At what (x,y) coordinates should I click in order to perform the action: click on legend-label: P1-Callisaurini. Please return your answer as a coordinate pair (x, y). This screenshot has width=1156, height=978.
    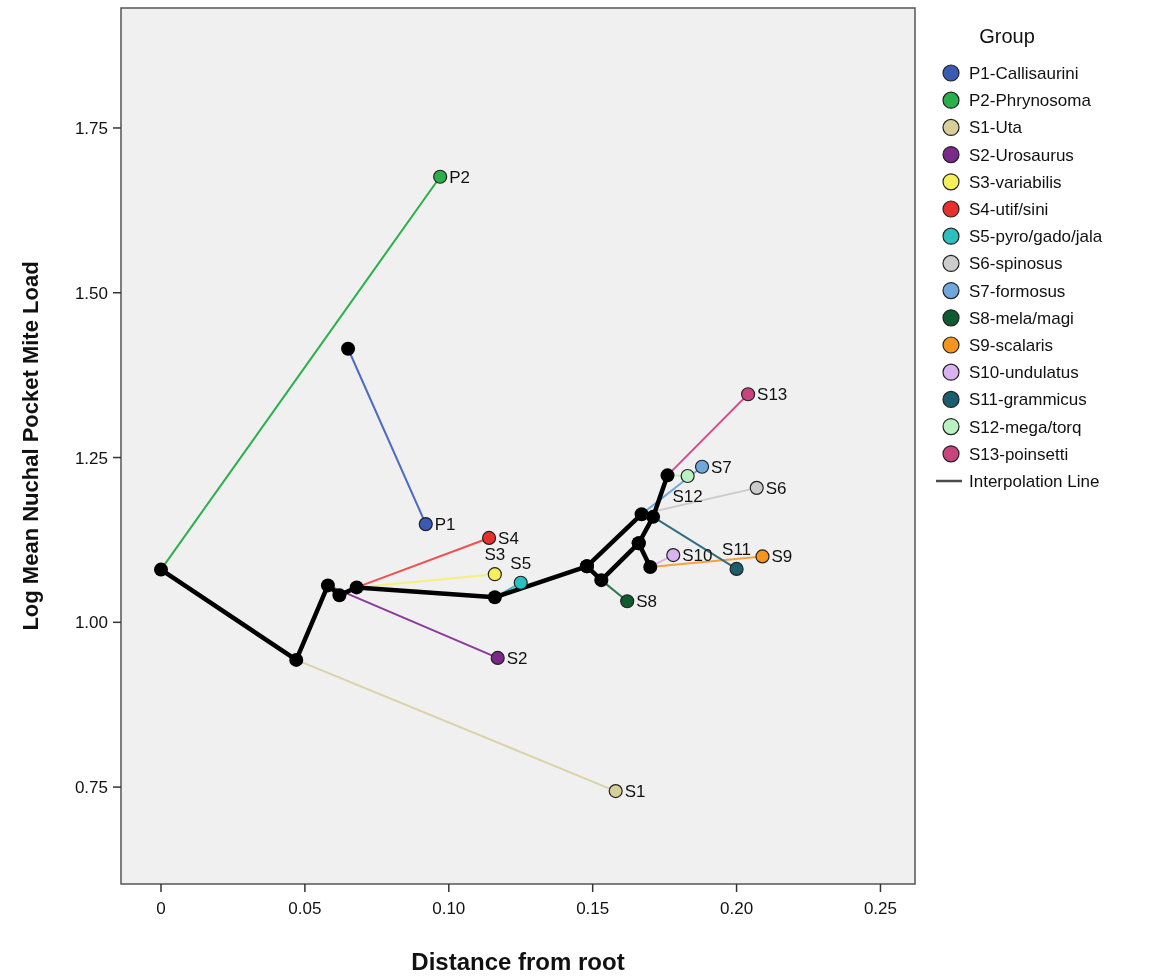
    Looking at the image, I should click on (1024, 73).